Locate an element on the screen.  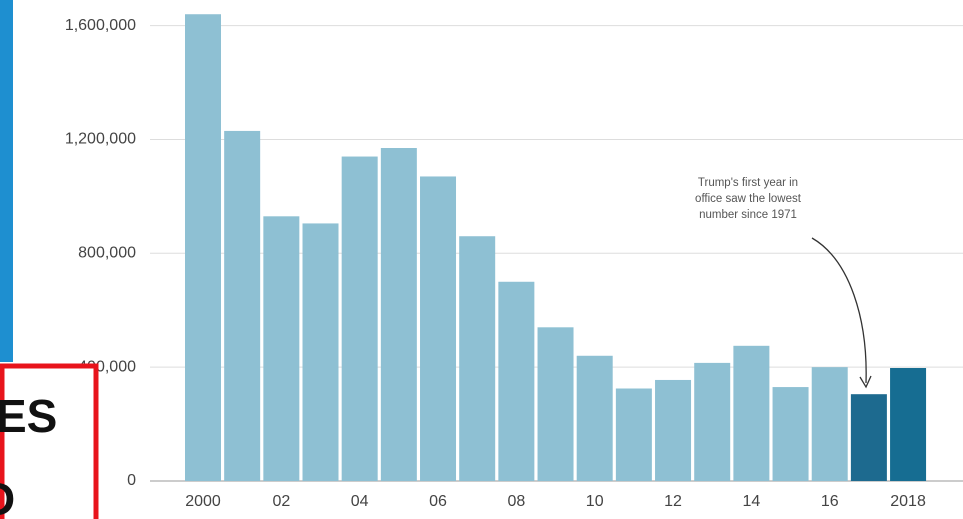
arrow-head is located at coordinates (865, 382).